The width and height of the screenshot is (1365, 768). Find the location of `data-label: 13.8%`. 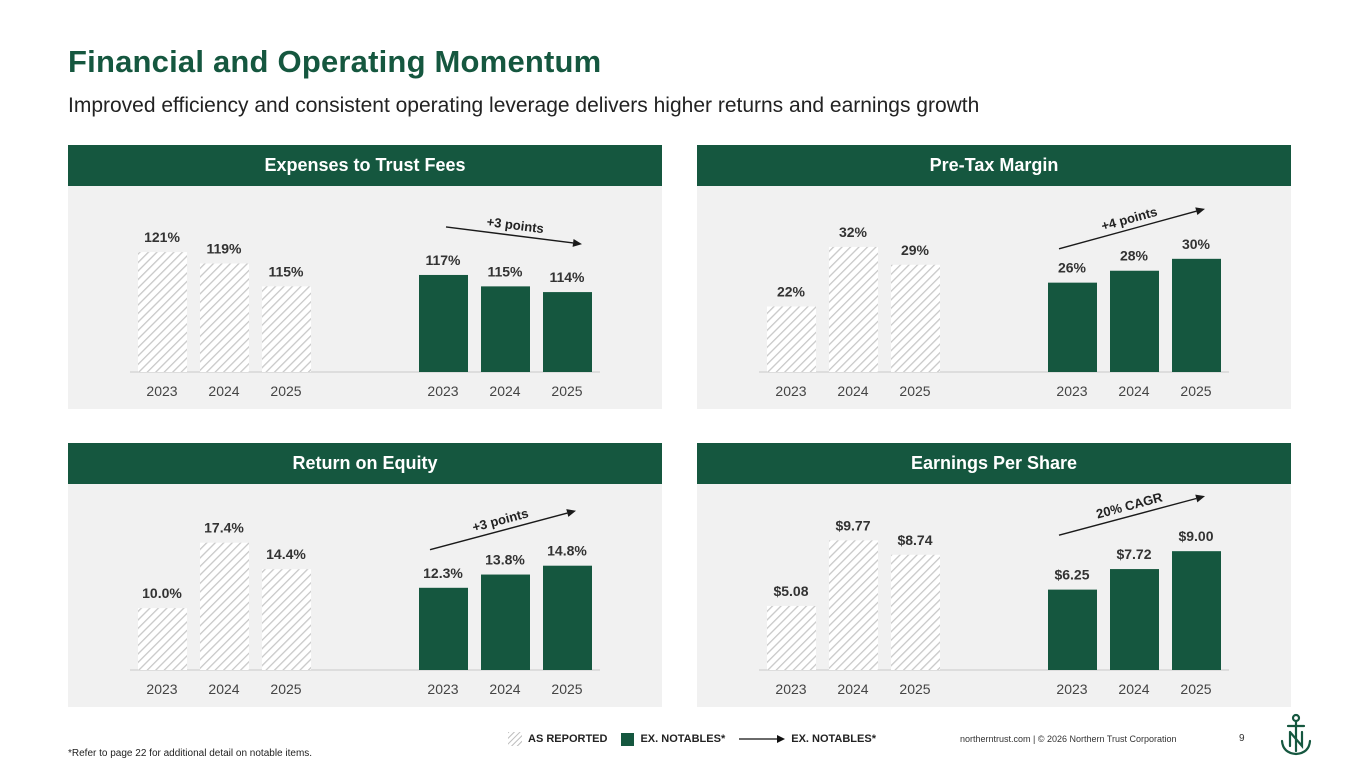

data-label: 13.8% is located at coordinates (505, 560).